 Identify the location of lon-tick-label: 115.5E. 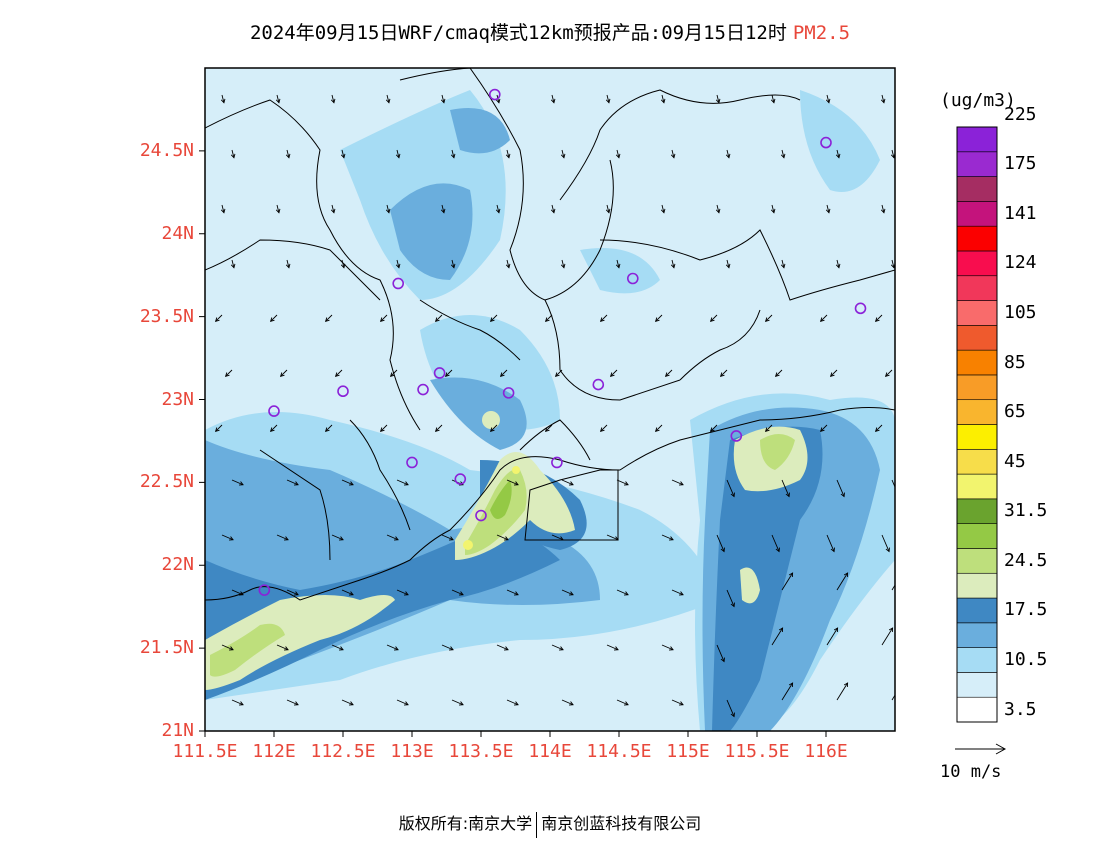
(757, 751).